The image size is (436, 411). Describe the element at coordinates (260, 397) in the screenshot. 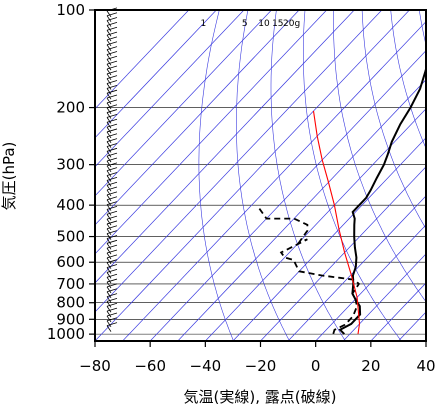

I see `x-axis-title: 気温(実線), 露点(破線)` at that location.